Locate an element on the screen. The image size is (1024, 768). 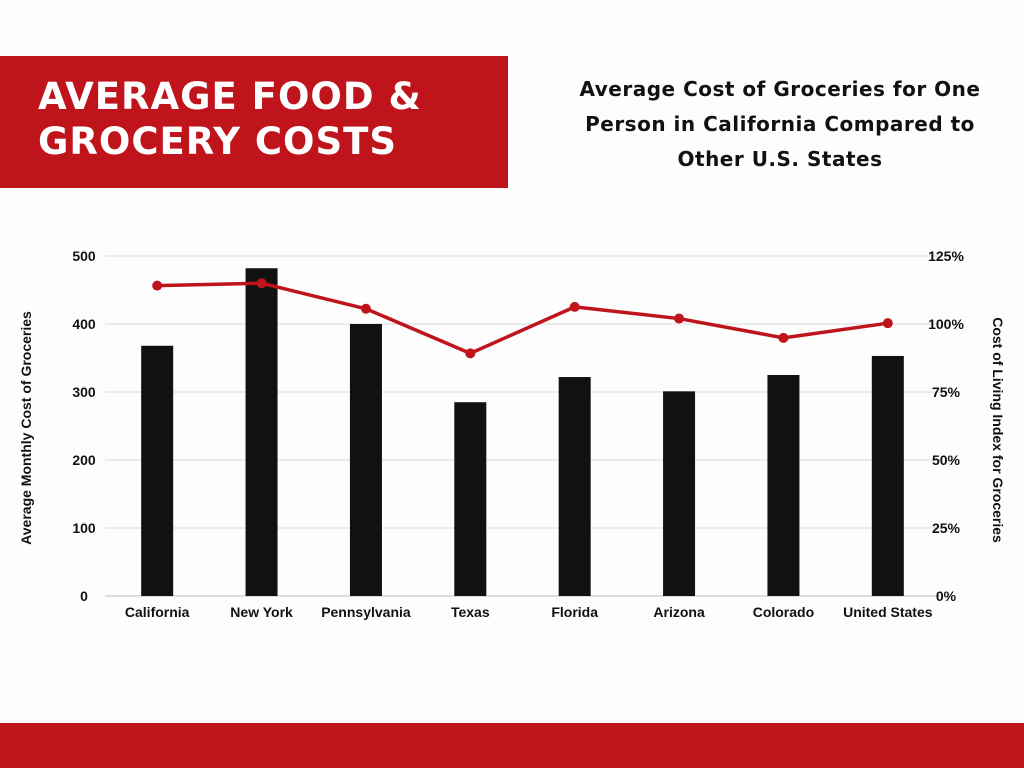
y2-tick-label: 100% is located at coordinates (946, 324).